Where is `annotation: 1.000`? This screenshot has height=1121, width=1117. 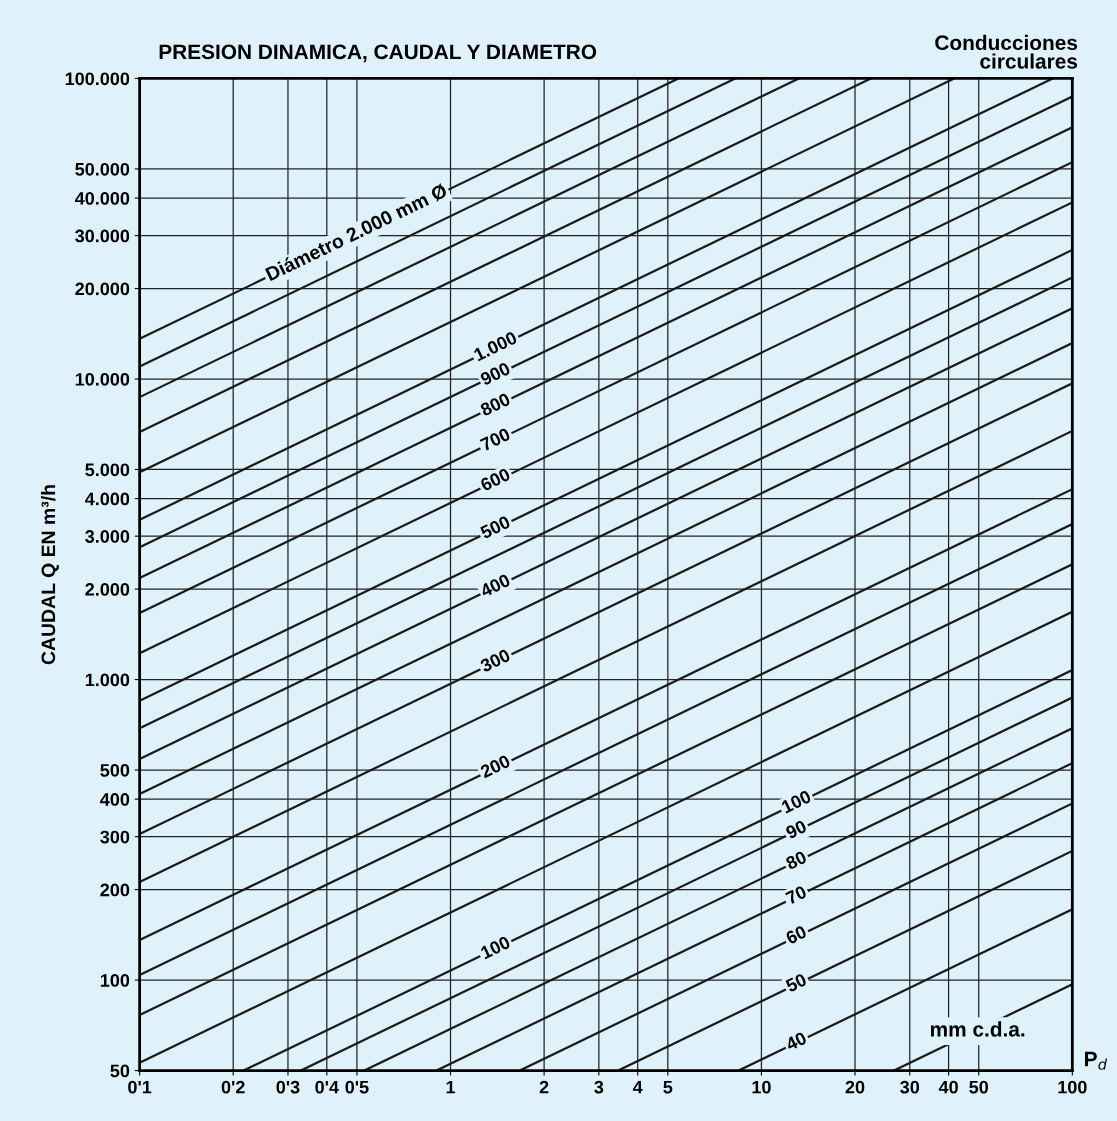
annotation: 1.000 is located at coordinates (495, 346).